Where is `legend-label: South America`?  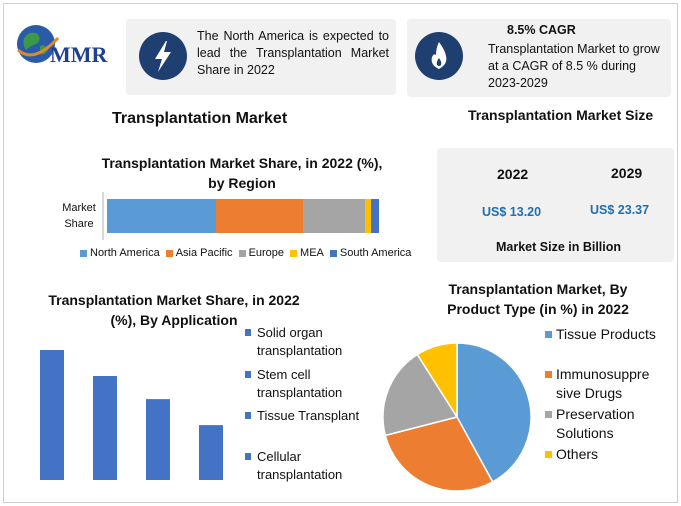
legend-label: South America is located at coordinates (375, 253).